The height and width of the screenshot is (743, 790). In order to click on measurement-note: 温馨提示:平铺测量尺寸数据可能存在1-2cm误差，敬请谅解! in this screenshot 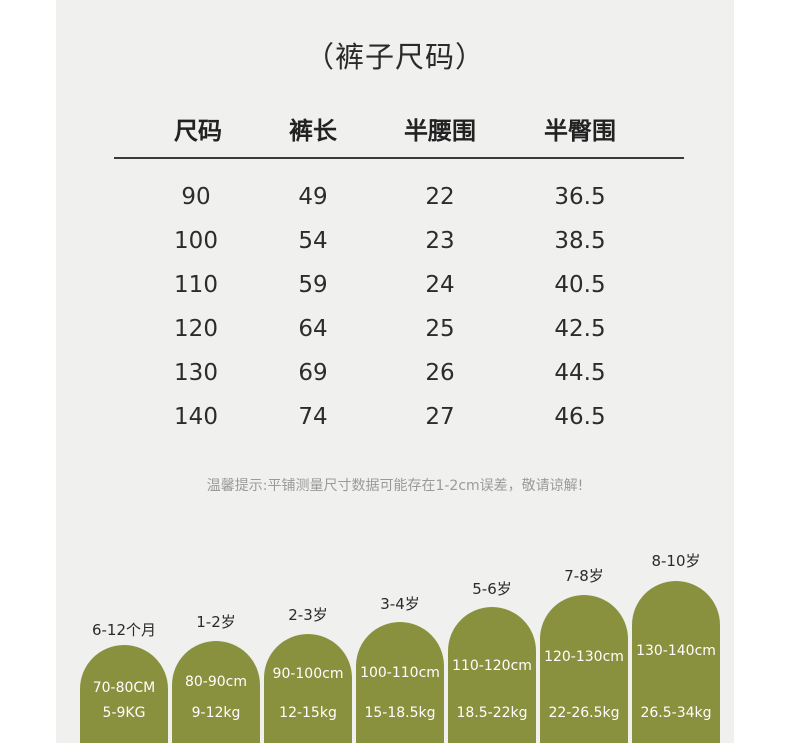, I will do `click(395, 486)`.